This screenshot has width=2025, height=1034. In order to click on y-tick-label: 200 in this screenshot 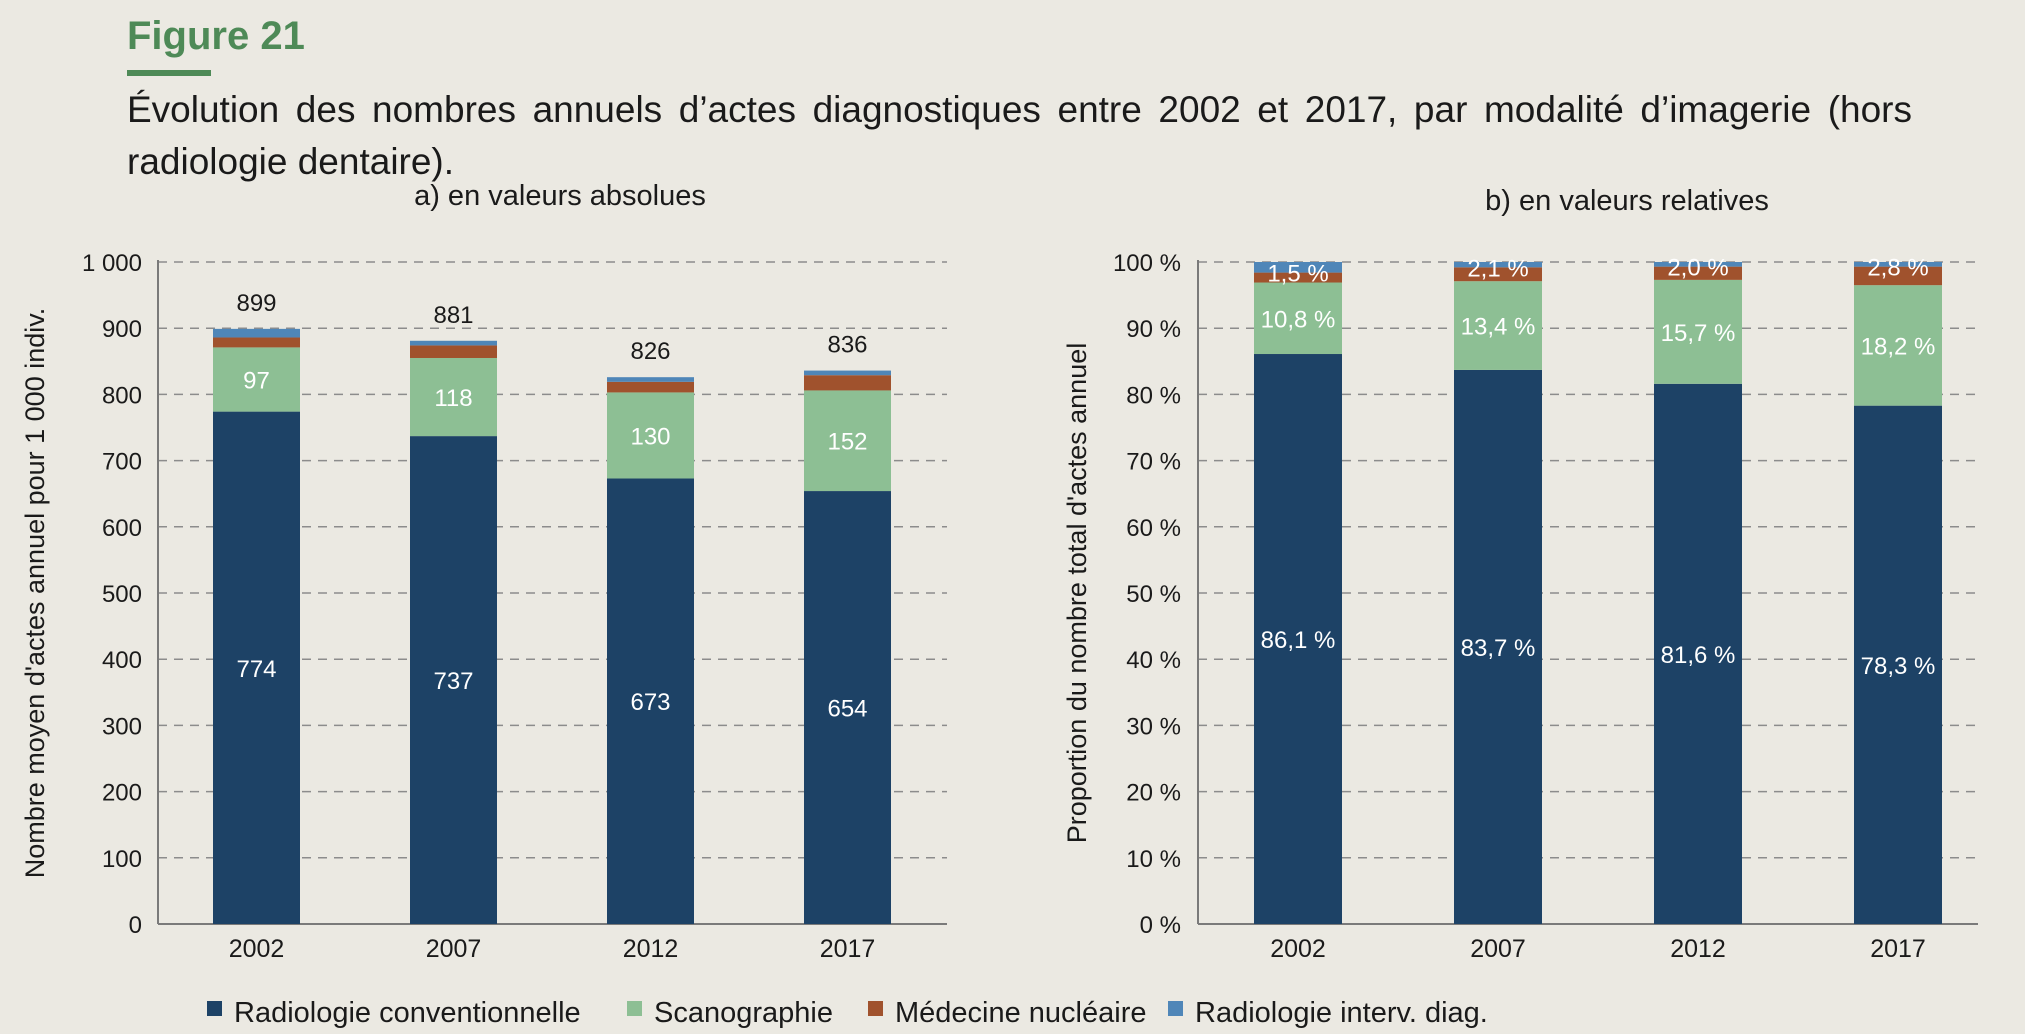, I will do `click(122, 793)`.